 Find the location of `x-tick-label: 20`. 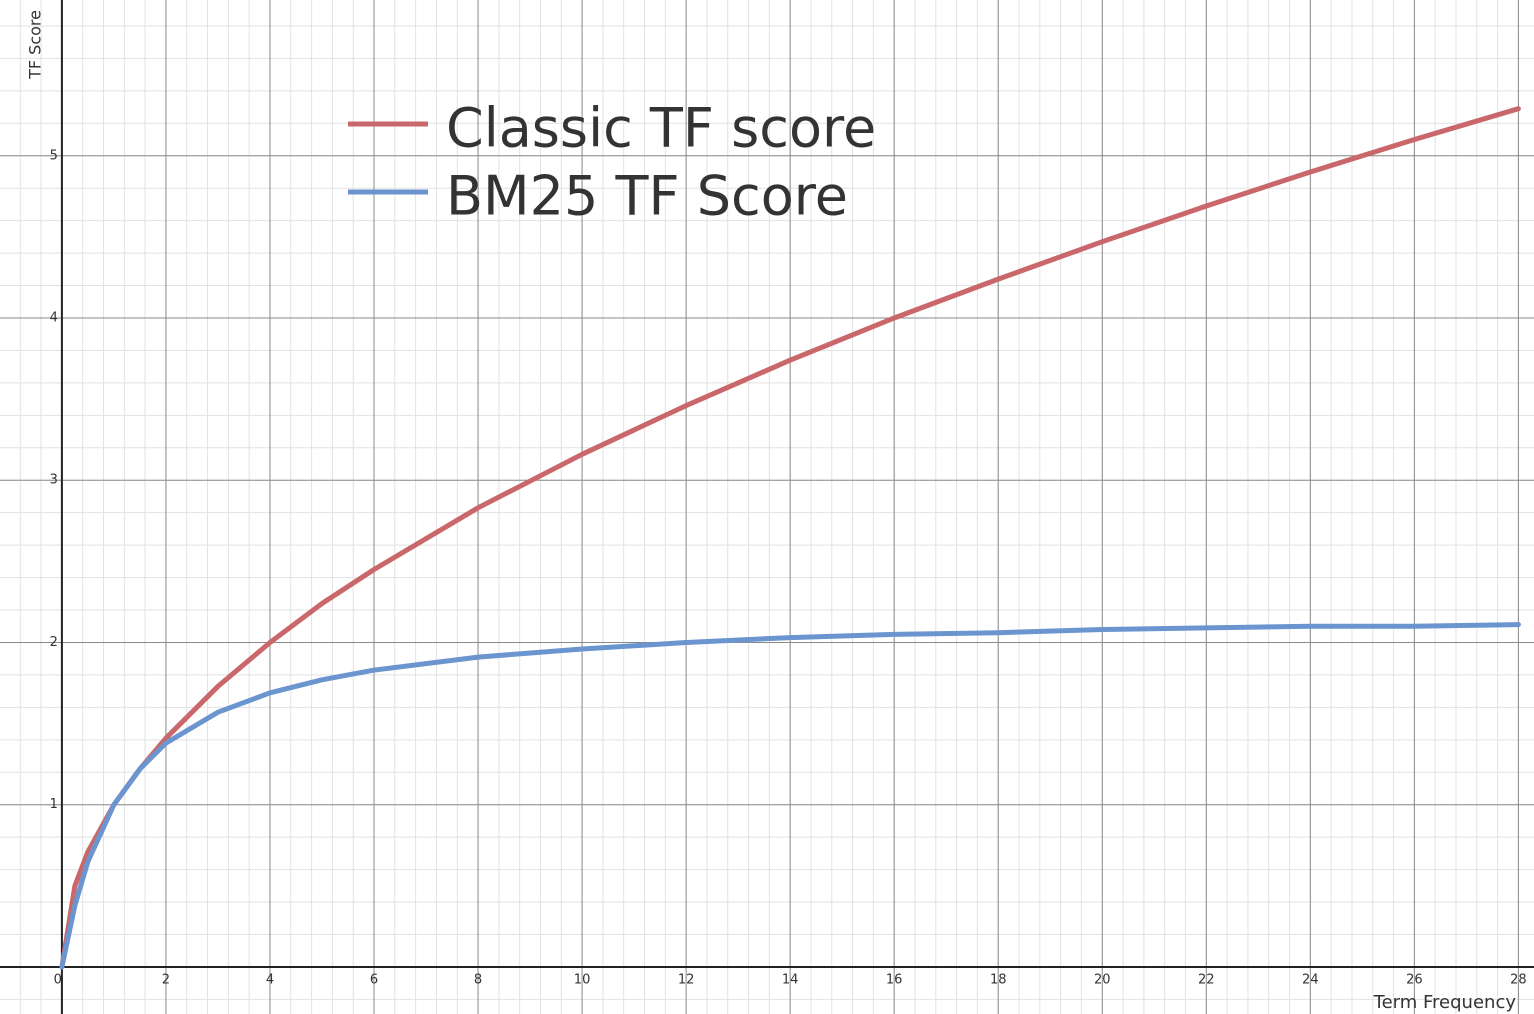

x-tick-label: 20 is located at coordinates (1102, 979).